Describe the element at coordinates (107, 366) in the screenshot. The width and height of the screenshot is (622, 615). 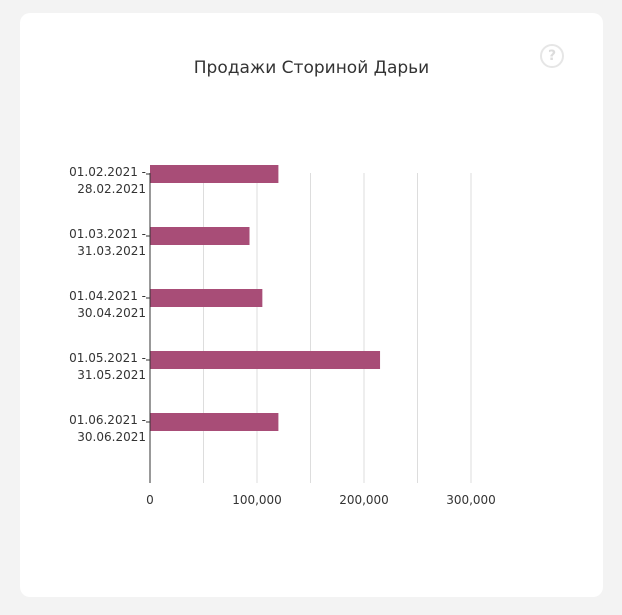
I see `y-tick-label: 01.05.2021 - 31.05.2021` at that location.